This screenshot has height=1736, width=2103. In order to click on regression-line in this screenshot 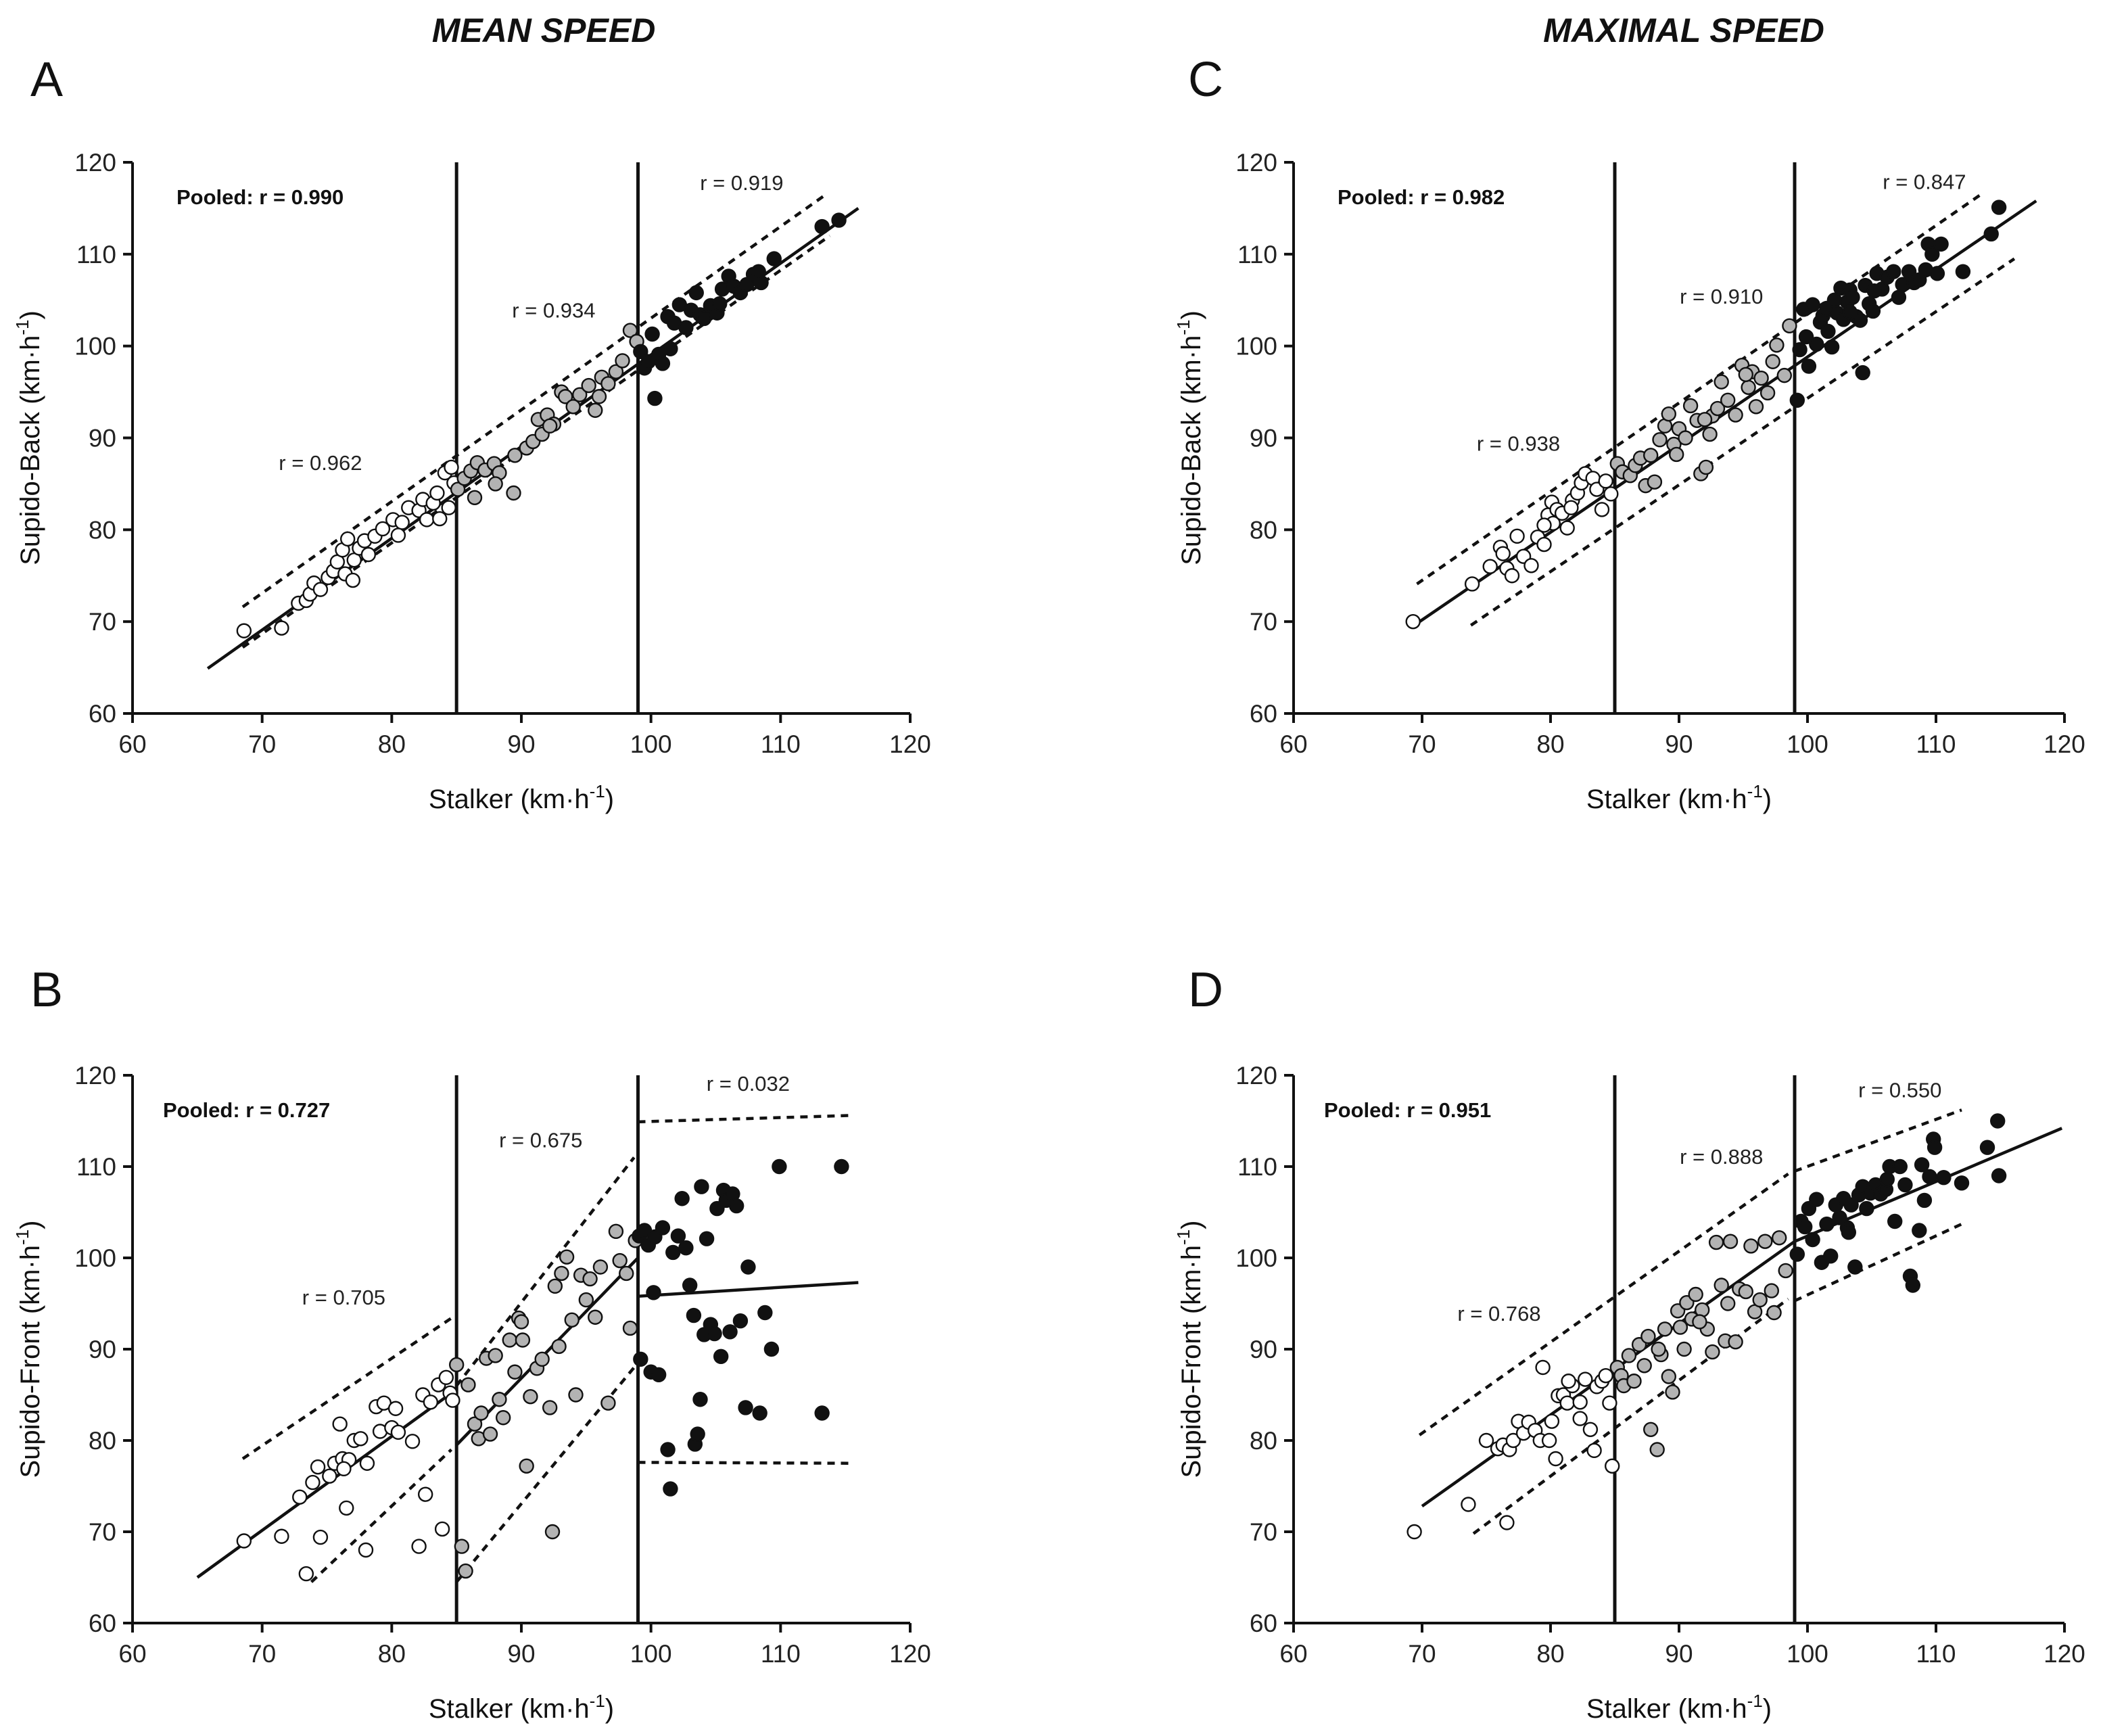, I will do `click(1726, 412)`.